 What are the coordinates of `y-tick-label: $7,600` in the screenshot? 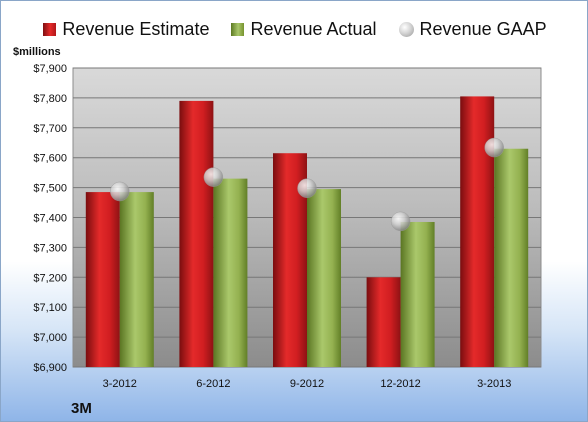 It's located at (50, 159).